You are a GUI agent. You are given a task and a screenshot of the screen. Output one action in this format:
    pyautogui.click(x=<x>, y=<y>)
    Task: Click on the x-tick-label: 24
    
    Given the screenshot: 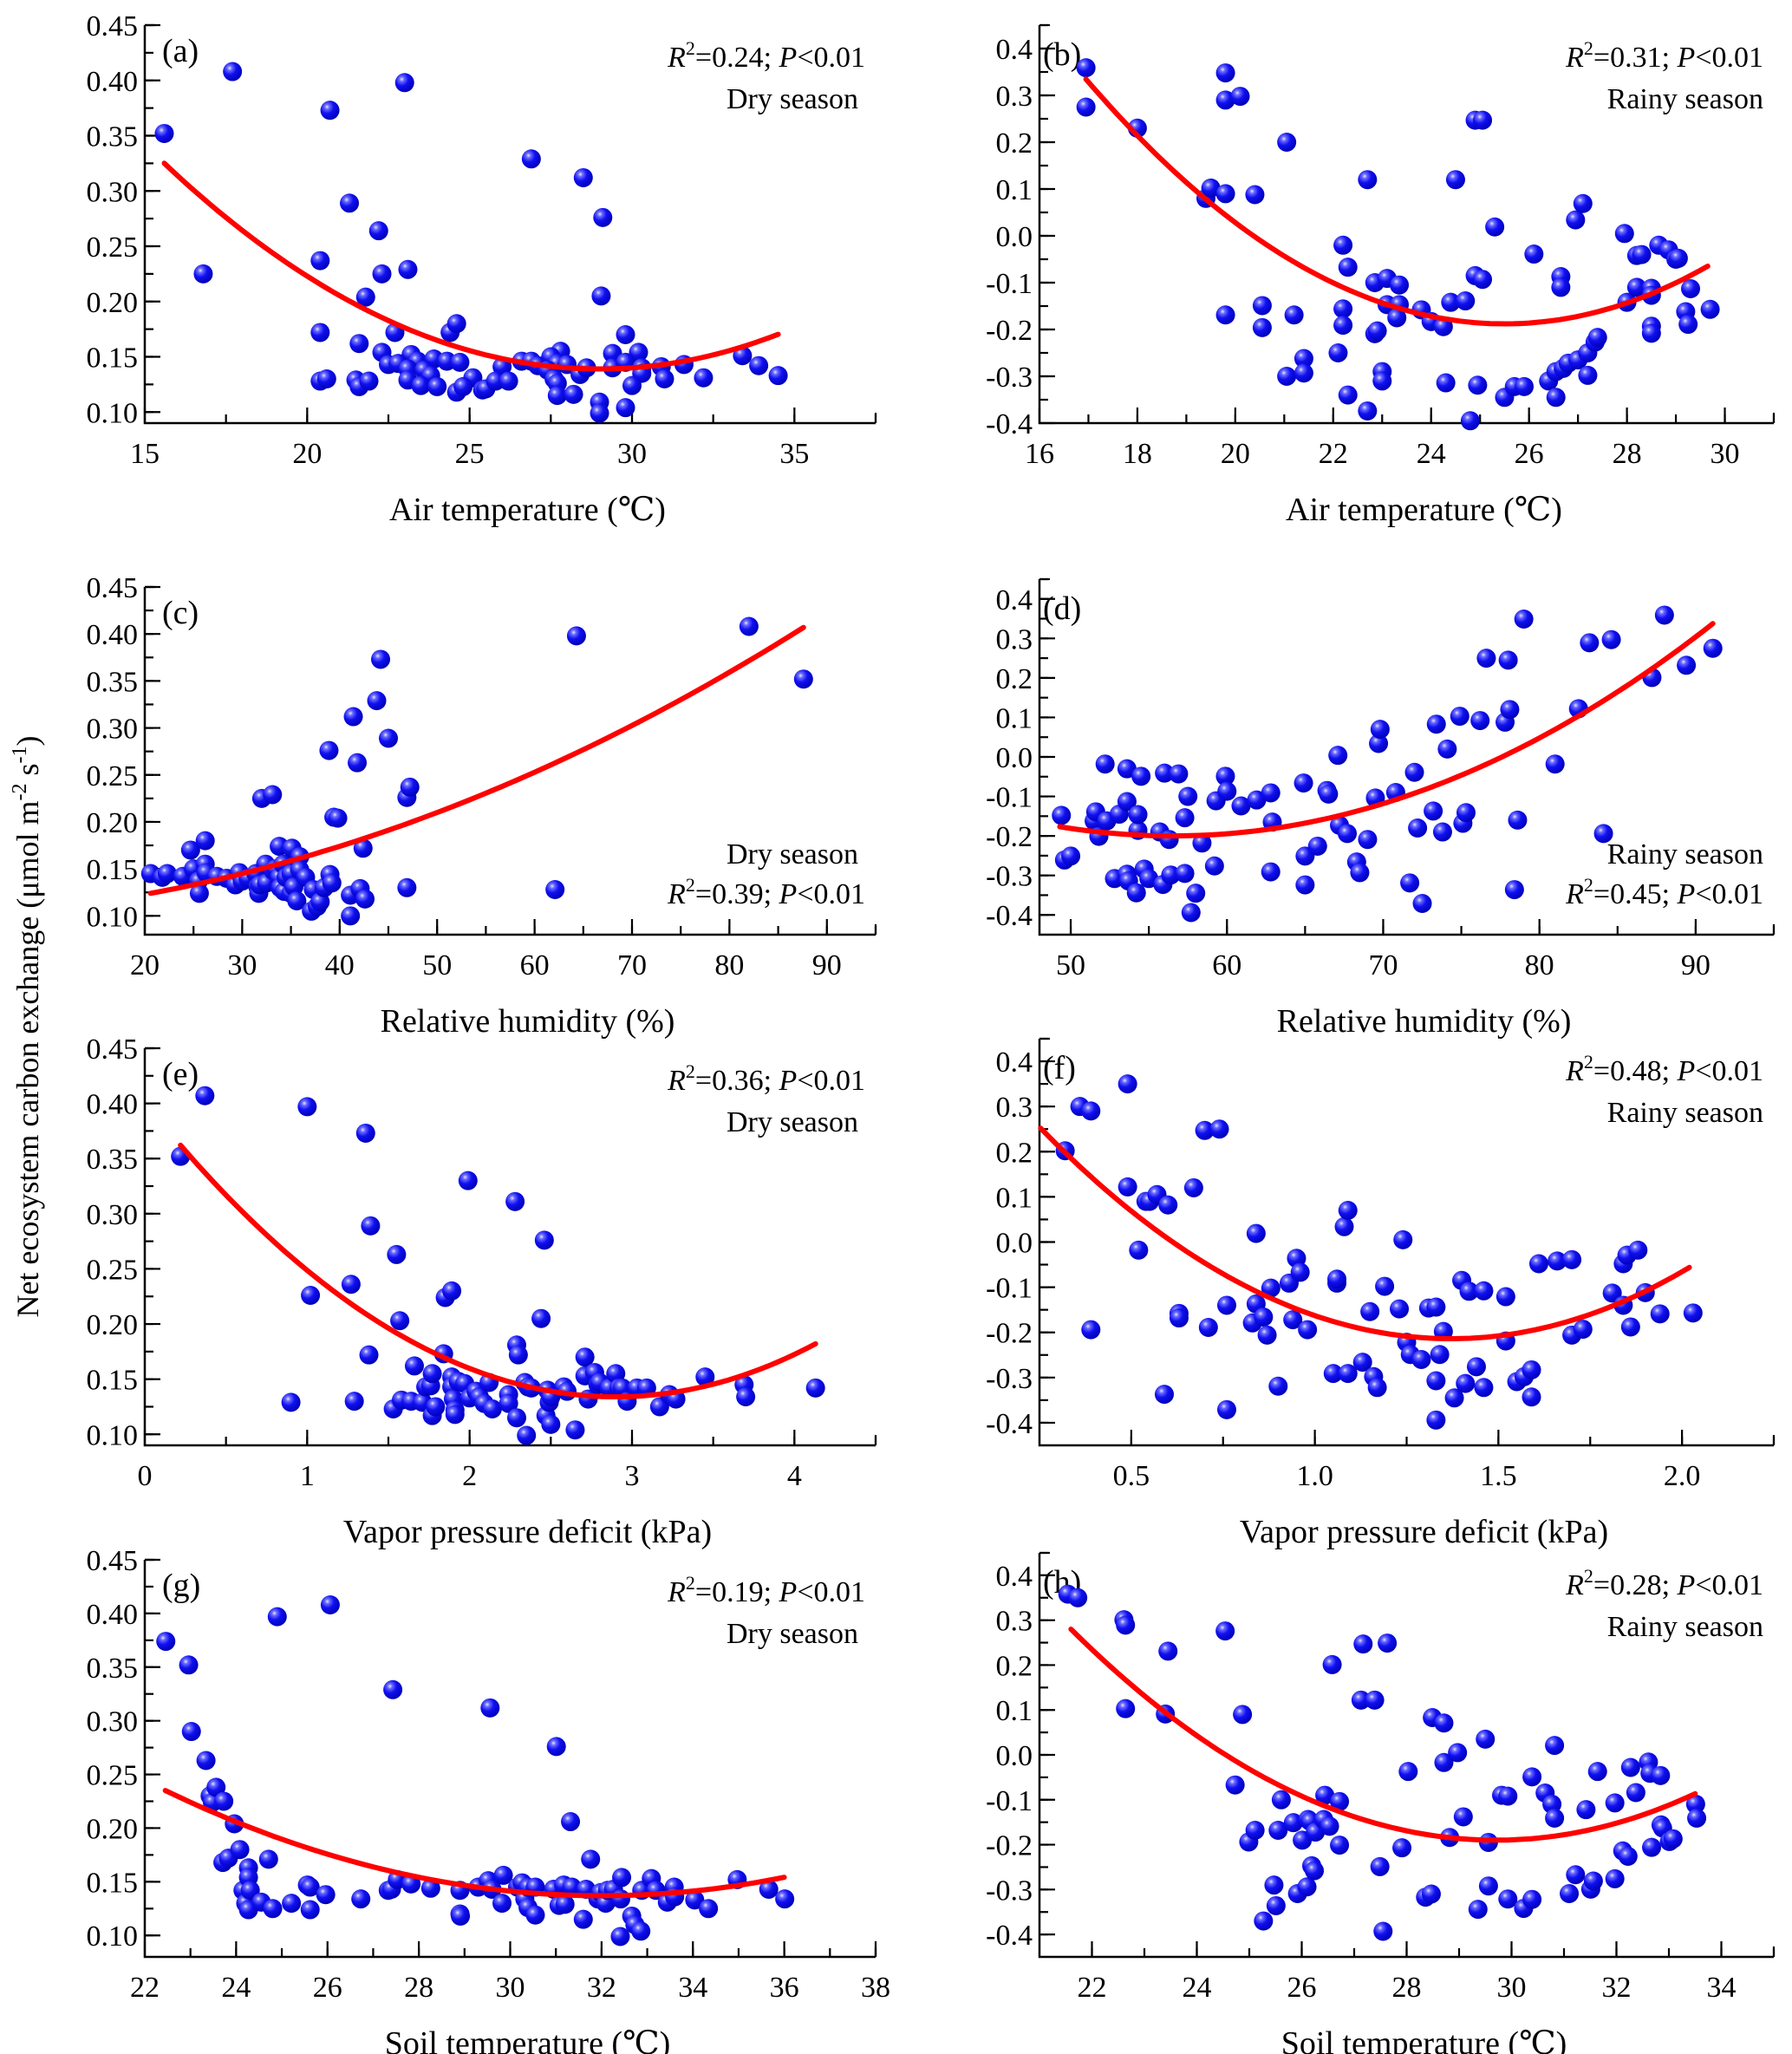 What is the action you would take?
    pyautogui.click(x=1431, y=454)
    